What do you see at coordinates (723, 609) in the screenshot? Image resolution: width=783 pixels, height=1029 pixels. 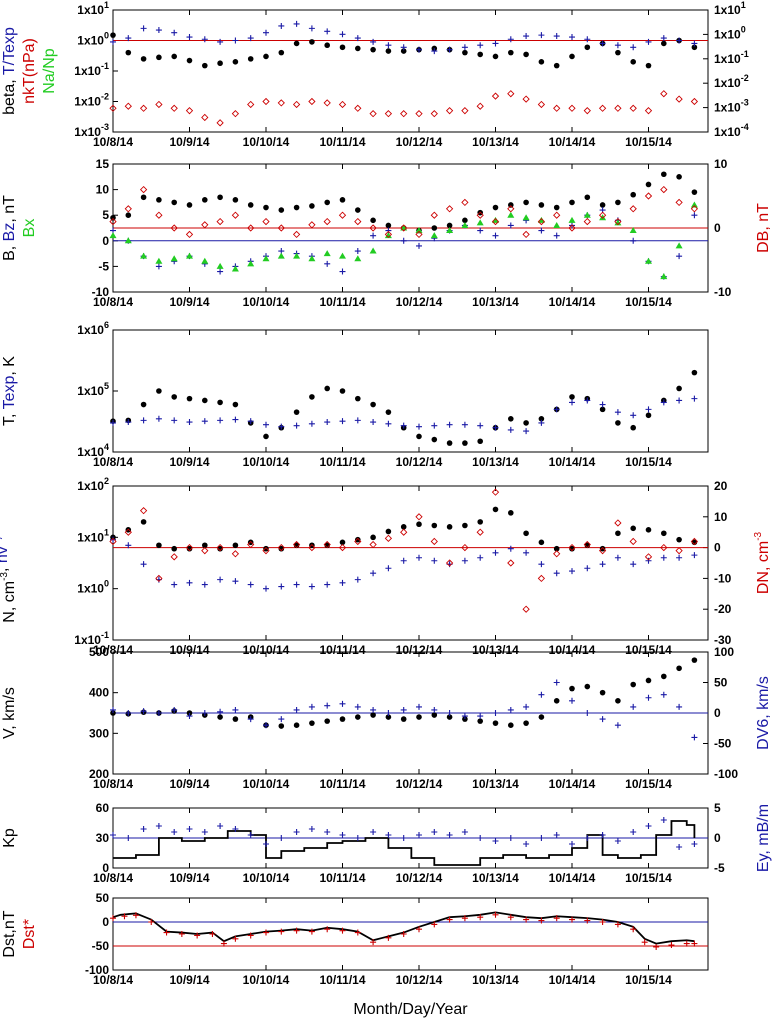 I see `right-y-tick-label: -20` at bounding box center [723, 609].